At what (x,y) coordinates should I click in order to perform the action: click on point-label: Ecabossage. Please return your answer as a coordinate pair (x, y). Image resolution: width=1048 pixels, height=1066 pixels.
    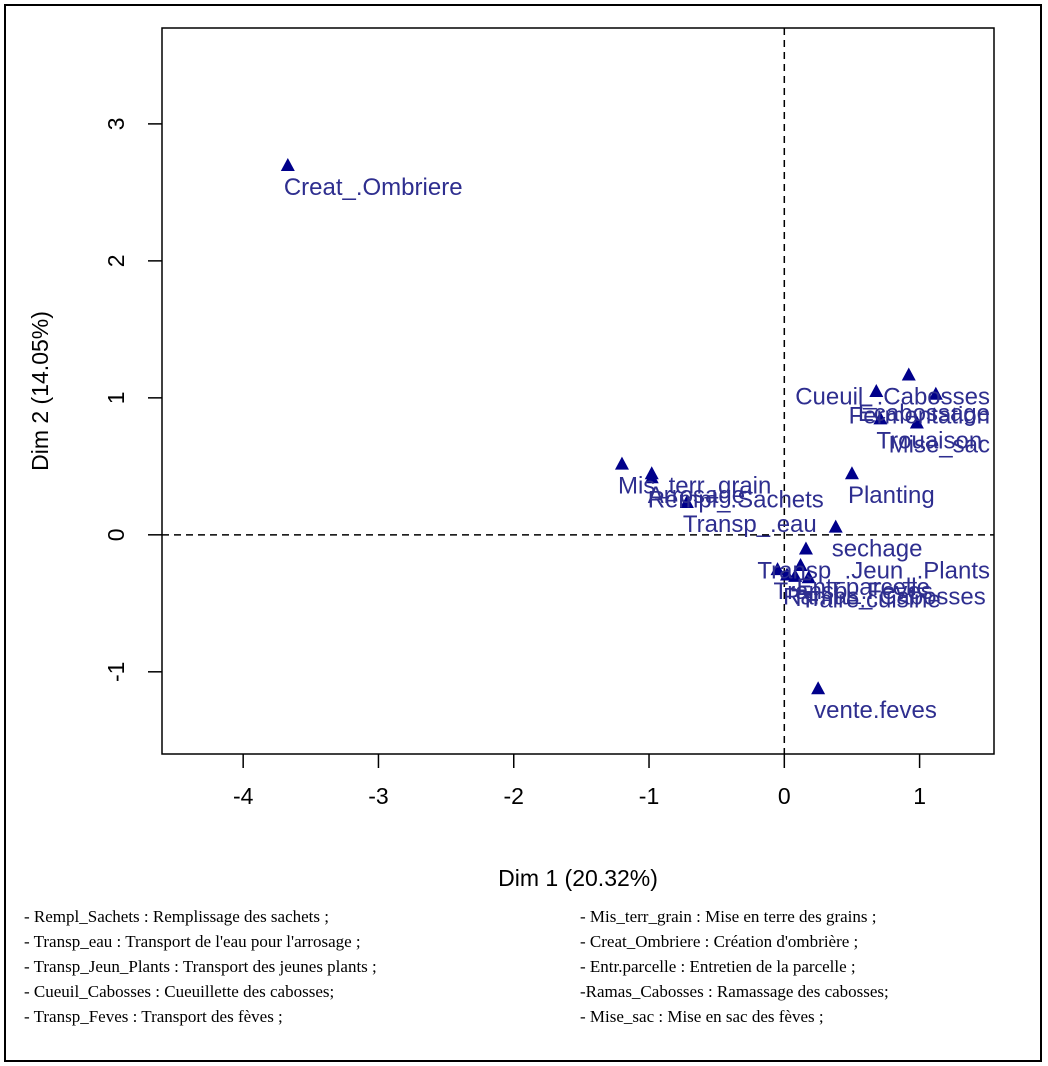
    Looking at the image, I should click on (924, 413).